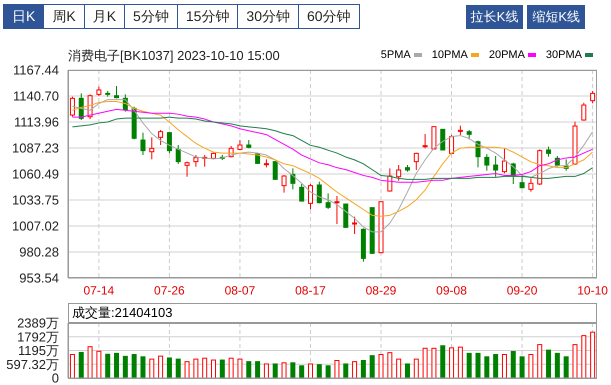 This screenshot has width=611, height=385. I want to click on y-tick-label: 597.32万, so click(32, 364).